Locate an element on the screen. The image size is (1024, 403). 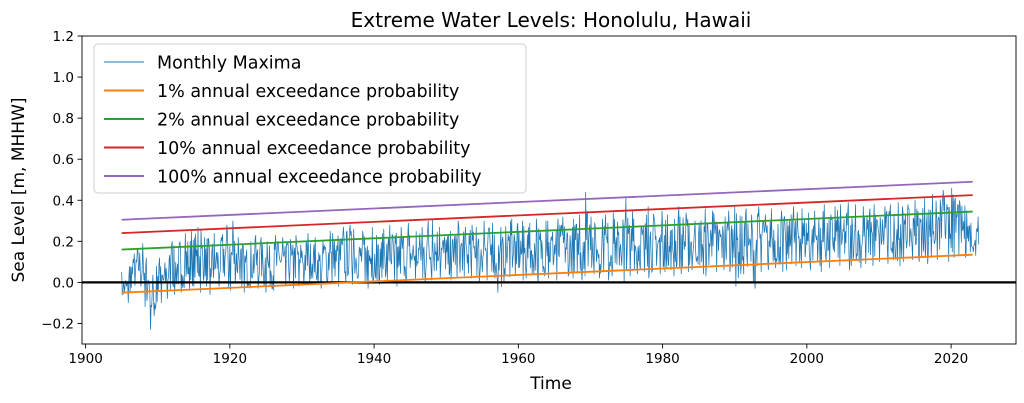
x-axis-label: Time is located at coordinates (550, 384).